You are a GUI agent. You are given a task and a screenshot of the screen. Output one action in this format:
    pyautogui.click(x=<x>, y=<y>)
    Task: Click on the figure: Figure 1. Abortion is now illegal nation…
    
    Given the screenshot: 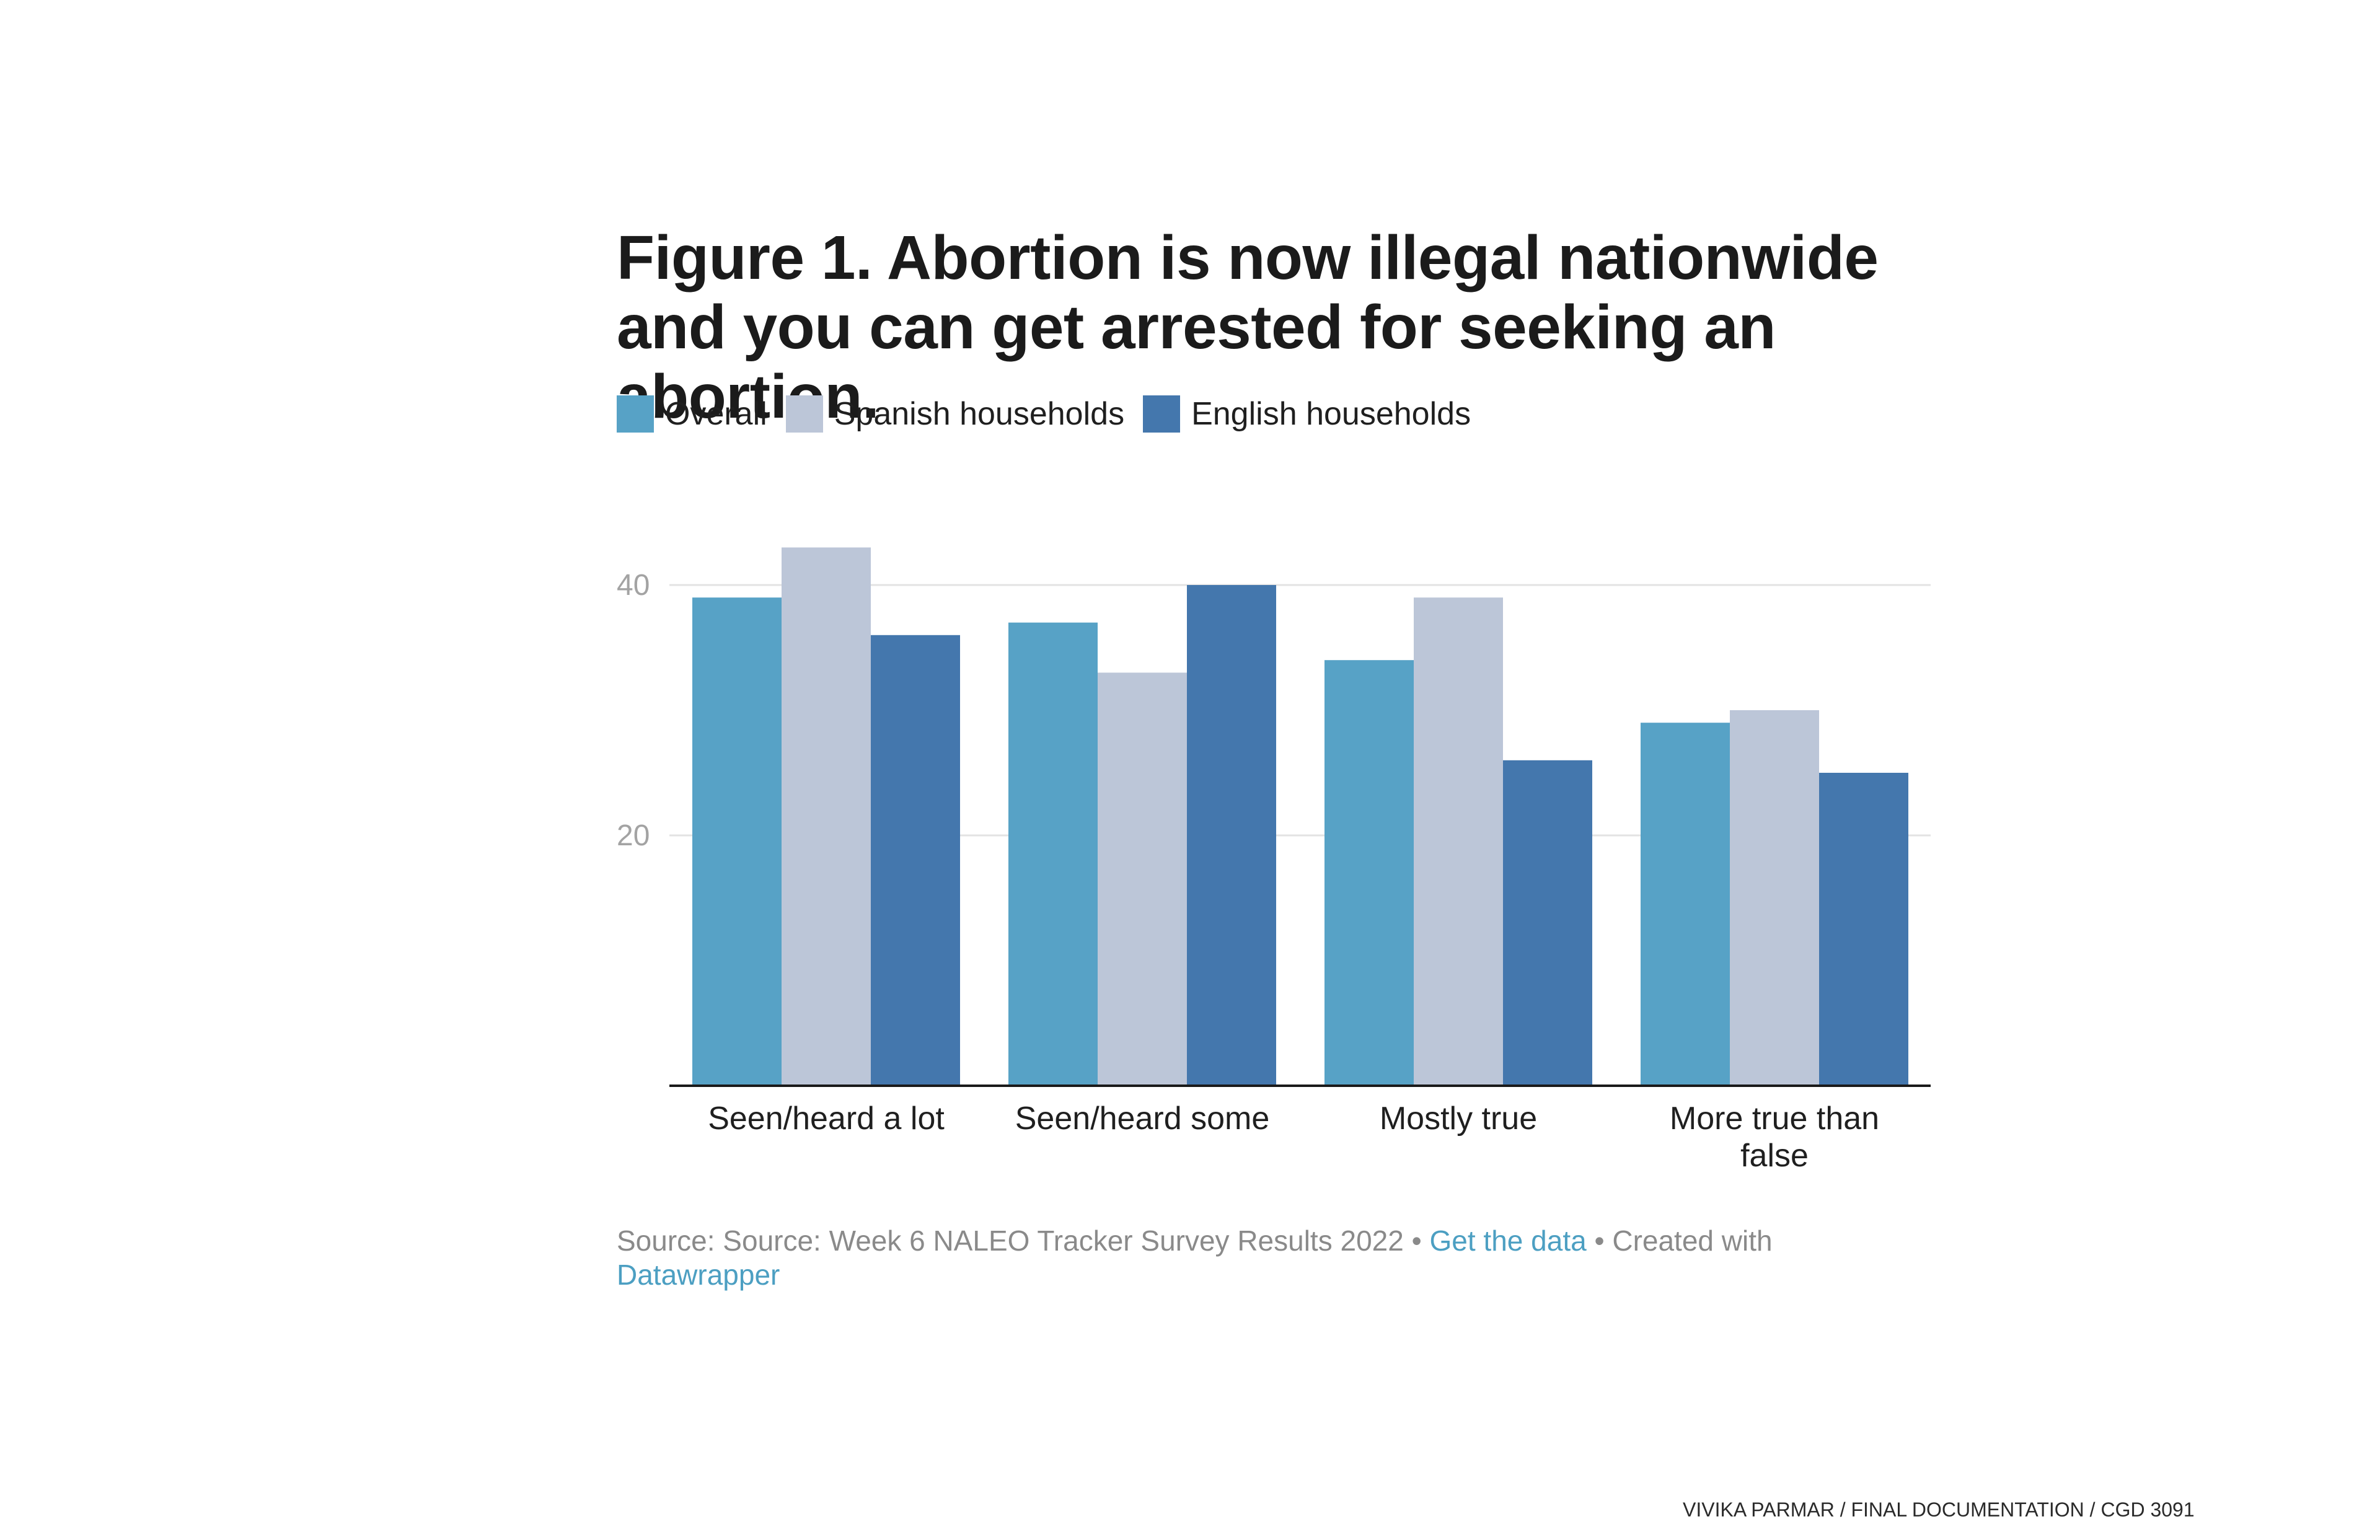 What is the action you would take?
    pyautogui.click(x=1283, y=328)
    